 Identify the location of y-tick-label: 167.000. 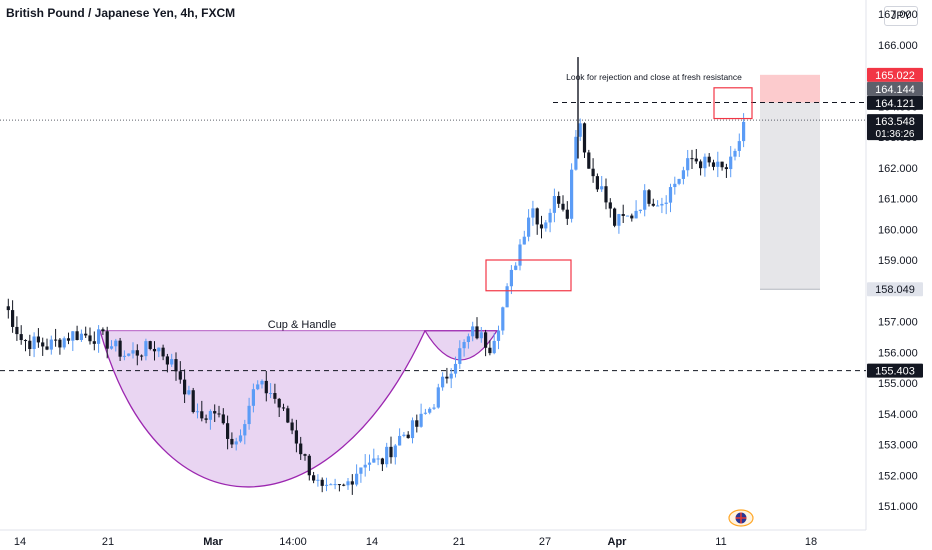
(898, 15).